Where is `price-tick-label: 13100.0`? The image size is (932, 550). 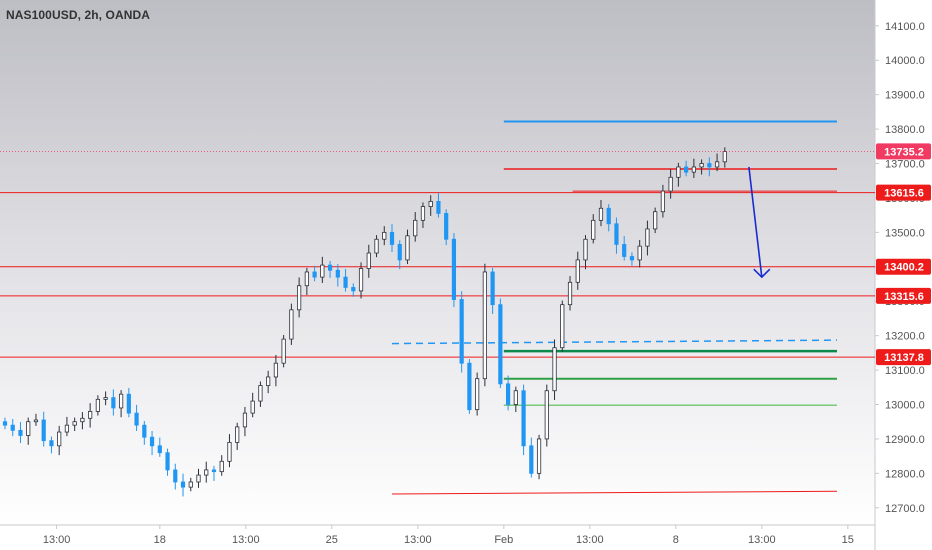 price-tick-label: 13100.0 is located at coordinates (905, 371).